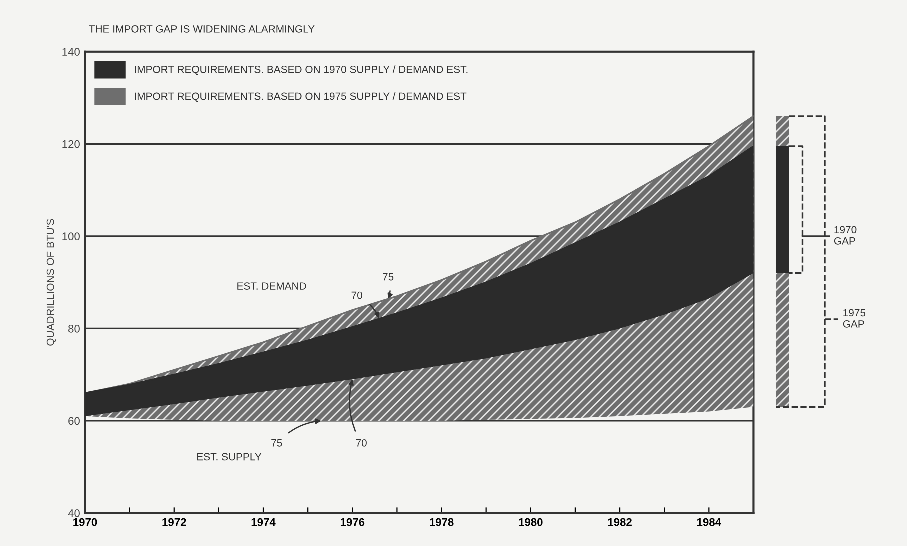  Describe the element at coordinates (74, 421) in the screenshot. I see `y-tick-label: 60` at that location.